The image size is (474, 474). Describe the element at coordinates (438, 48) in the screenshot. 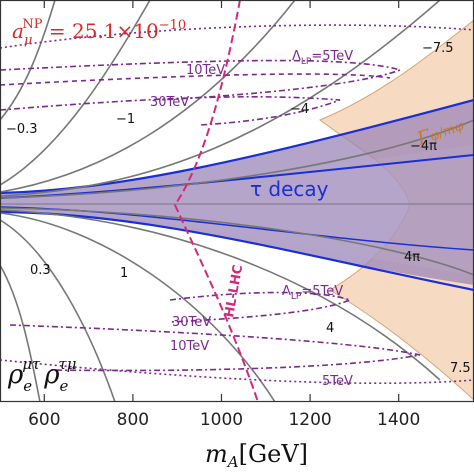

I see `contour-label-neg7-5: −7.5` at that location.